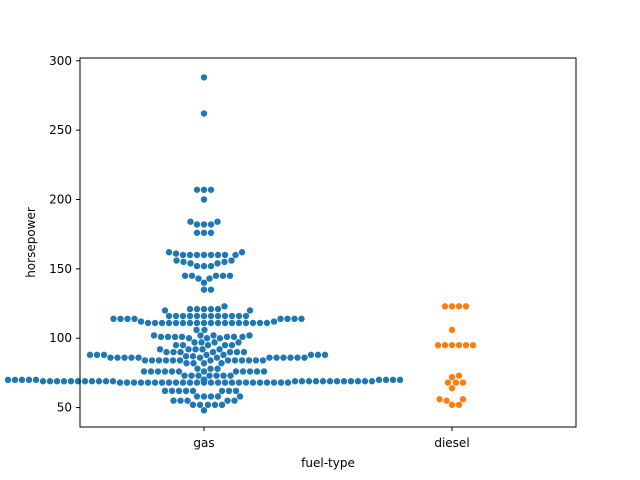 The height and width of the screenshot is (480, 640). Describe the element at coordinates (31, 242) in the screenshot. I see `y-axis-label: horsepower` at that location.